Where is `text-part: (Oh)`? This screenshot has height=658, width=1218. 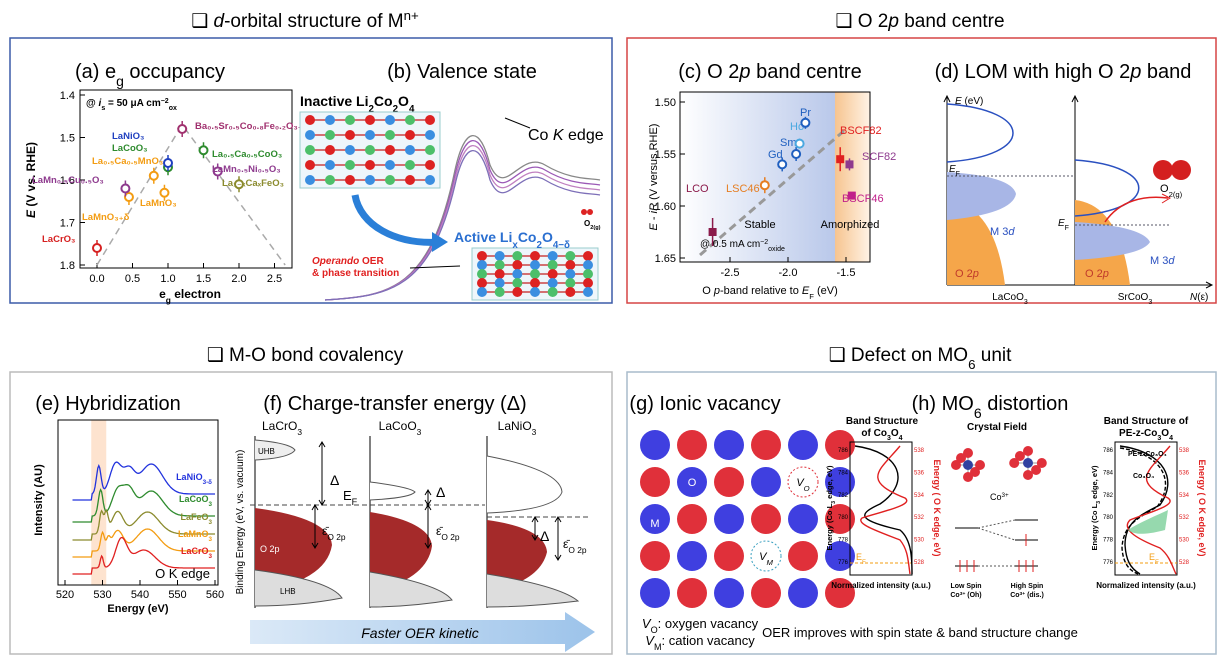
text-part: (Oh) is located at coordinates (973, 595).